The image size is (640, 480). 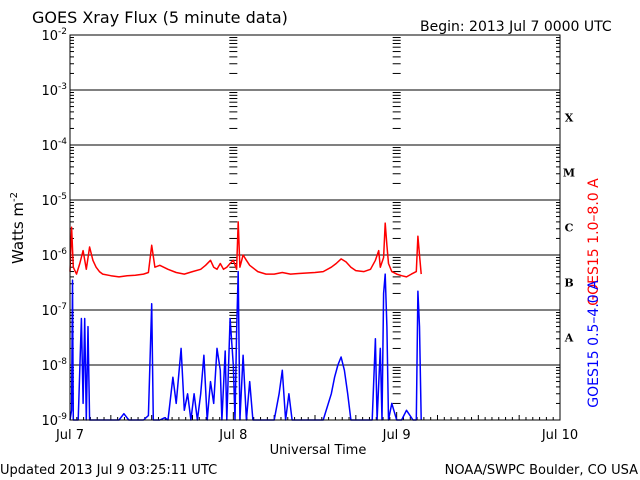 I want to click on x-tick-label: Jul 7, so click(x=69, y=435).